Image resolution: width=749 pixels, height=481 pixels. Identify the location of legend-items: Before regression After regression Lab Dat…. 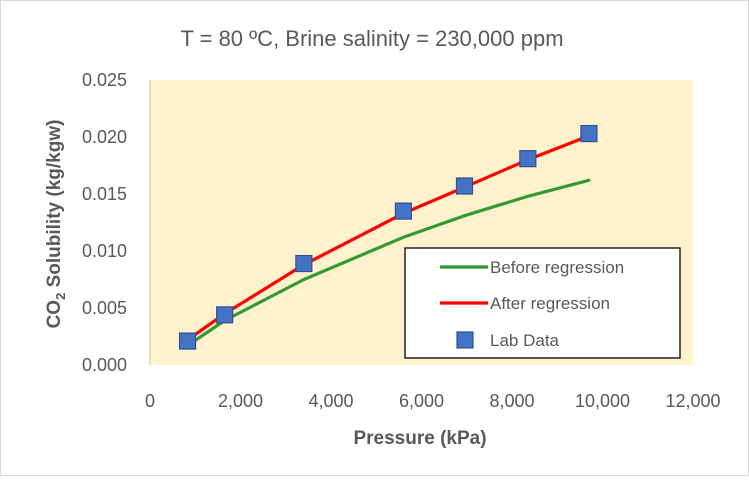
(532, 304).